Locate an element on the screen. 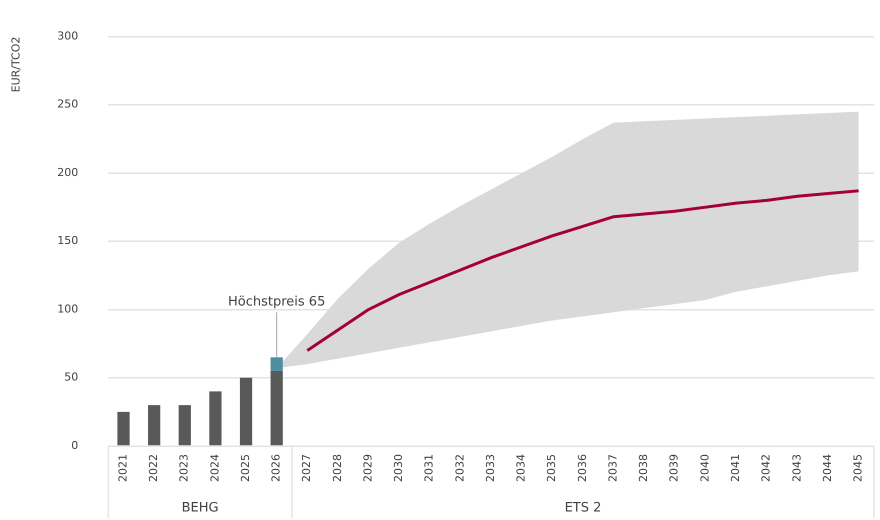 The image size is (880, 520). y-tick-label: 100 is located at coordinates (67, 309).